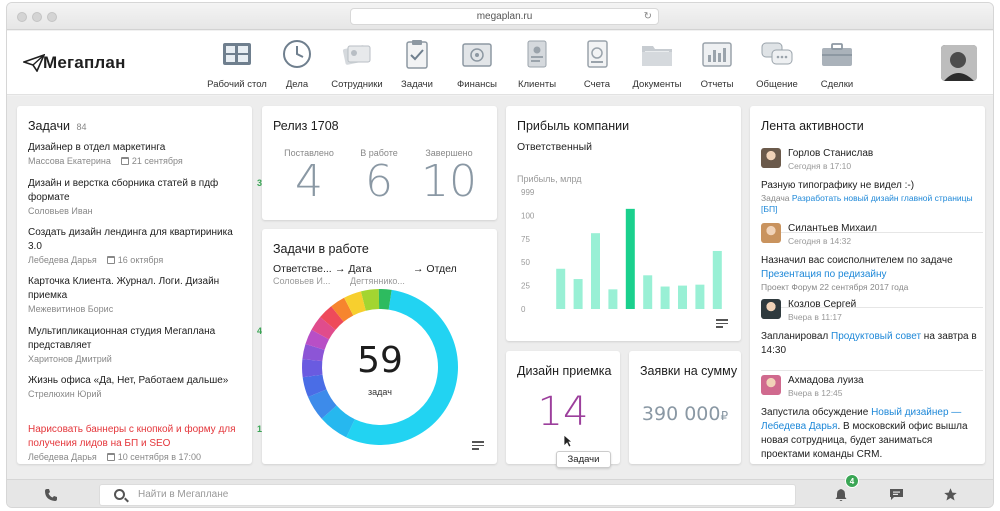 This screenshot has height=511, width=1000. What do you see at coordinates (573, 126) in the screenshot?
I see `profit-title: Прибыль компании` at bounding box center [573, 126].